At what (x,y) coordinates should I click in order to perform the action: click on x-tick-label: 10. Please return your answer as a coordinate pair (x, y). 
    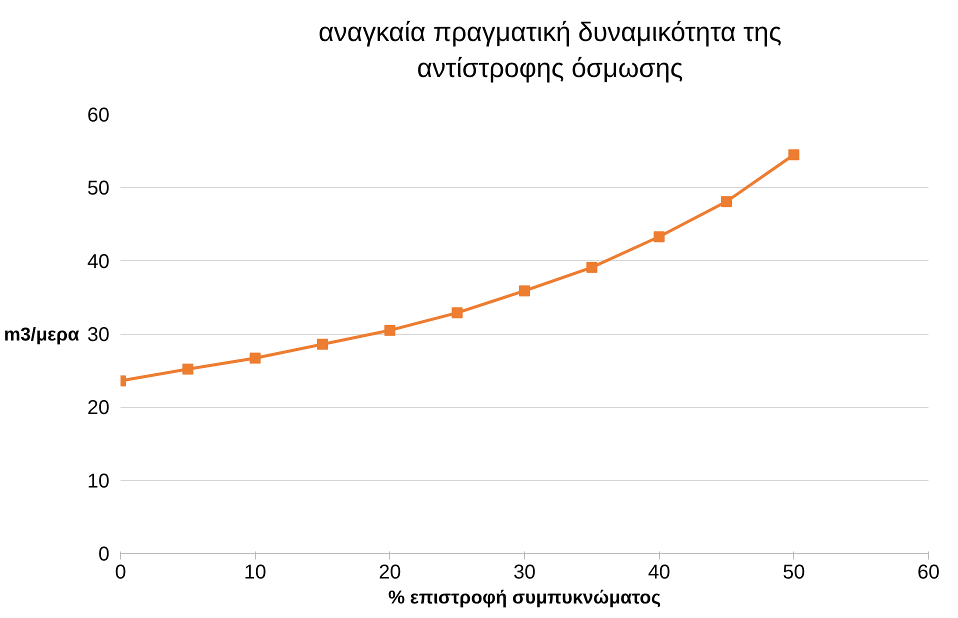
    Looking at the image, I should click on (255, 573).